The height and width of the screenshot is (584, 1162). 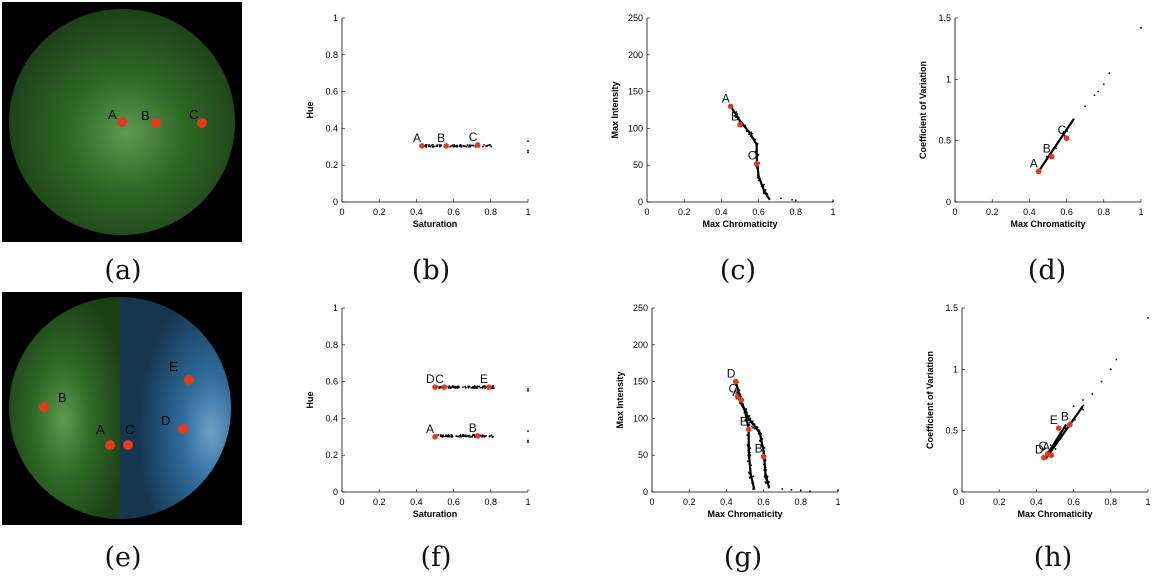 What do you see at coordinates (310, 109) in the screenshot?
I see `y-axis-label: Hue` at bounding box center [310, 109].